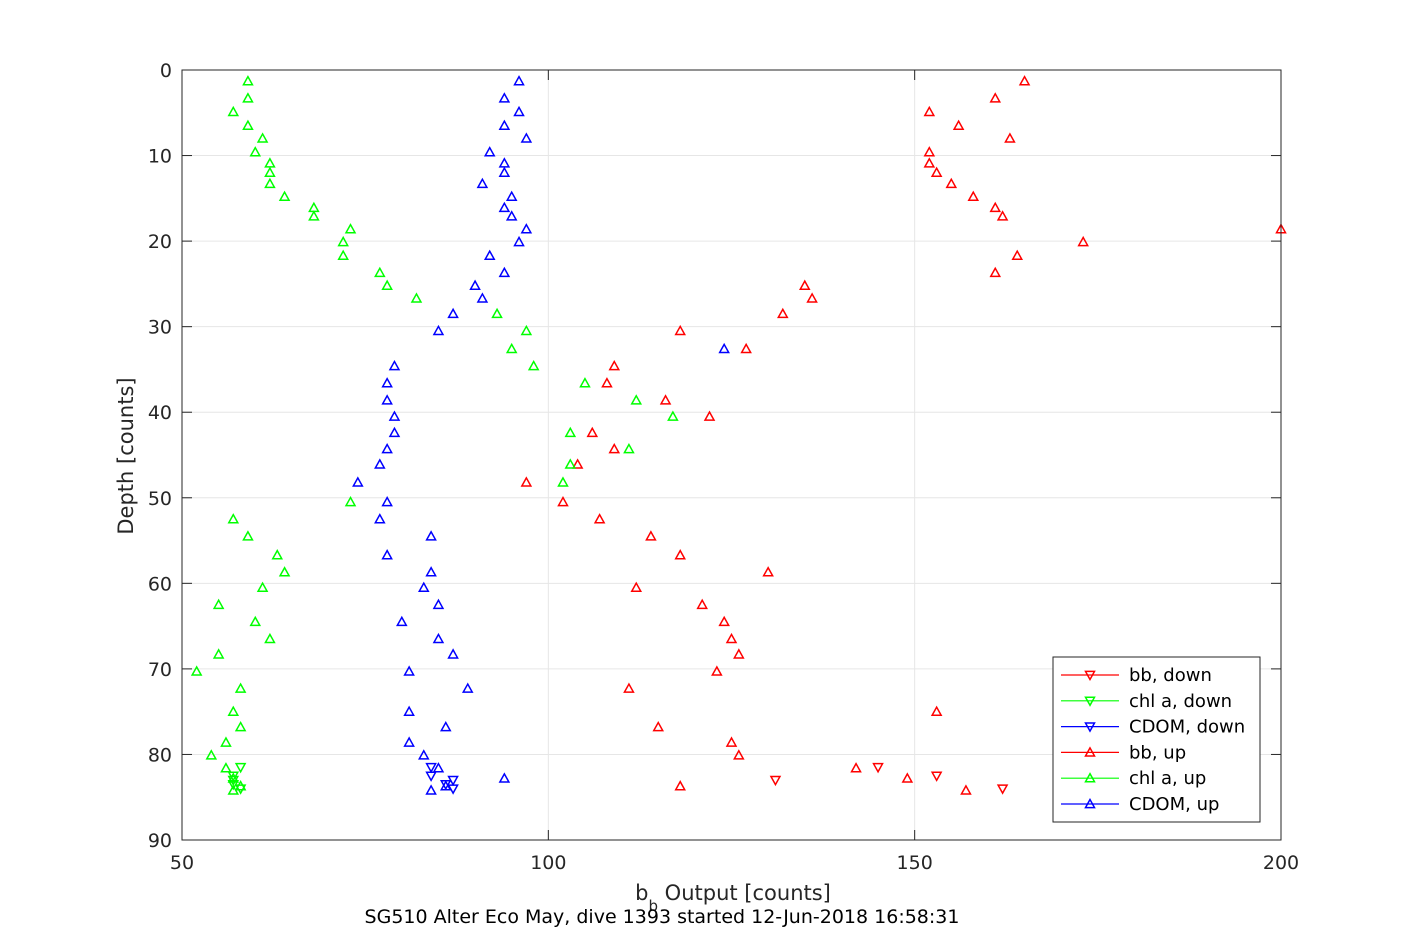 This screenshot has height=945, width=1417. I want to click on y-tick-label: 20, so click(160, 242).